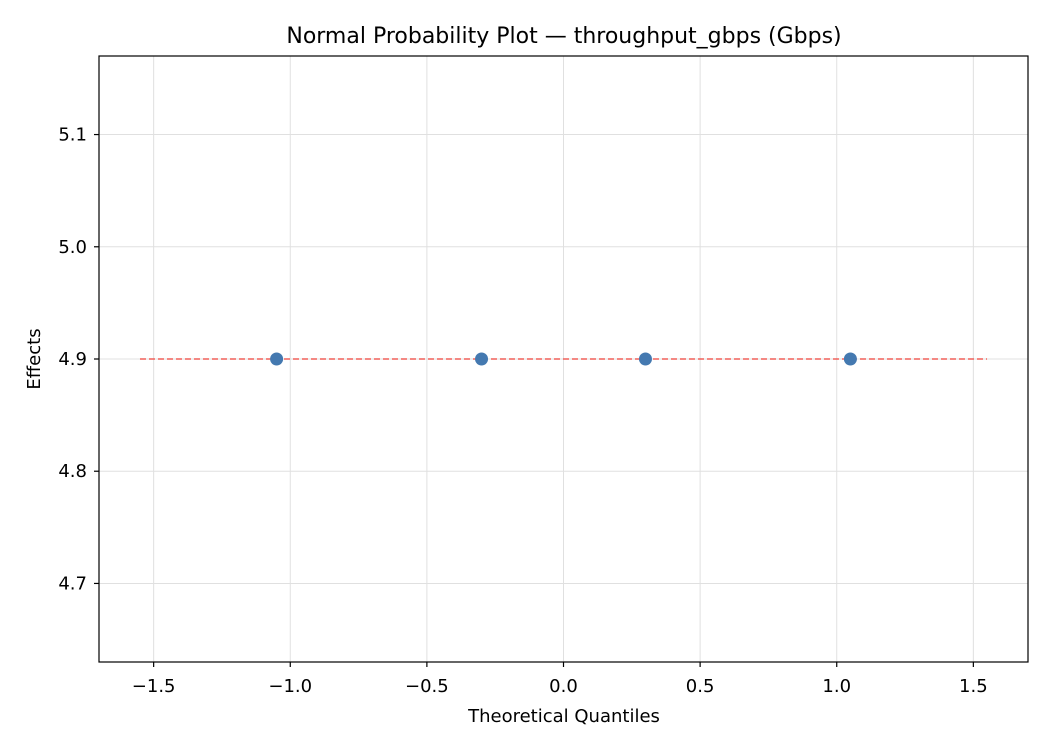  What do you see at coordinates (973, 686) in the screenshot?
I see `x-tick-label: 1.5` at bounding box center [973, 686].